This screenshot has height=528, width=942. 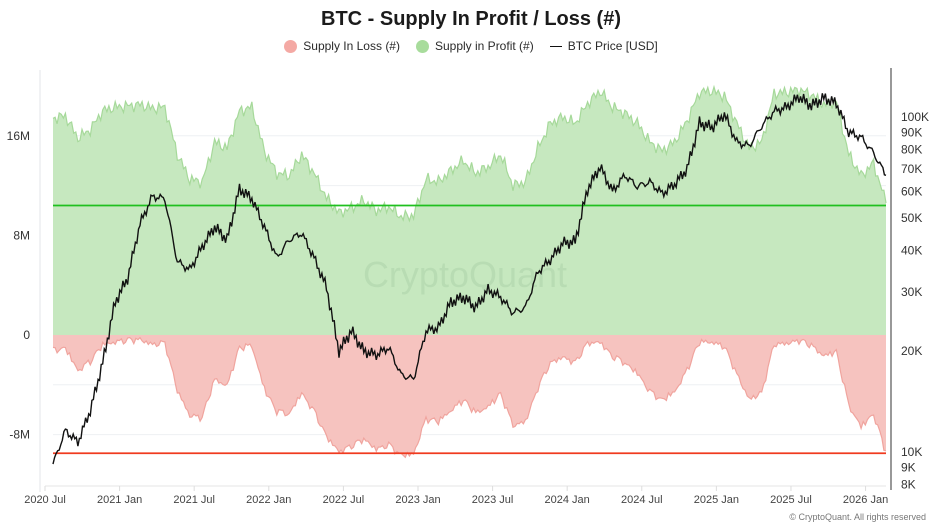 I want to click on right-axis-tick-label: 90K, so click(x=911, y=132).